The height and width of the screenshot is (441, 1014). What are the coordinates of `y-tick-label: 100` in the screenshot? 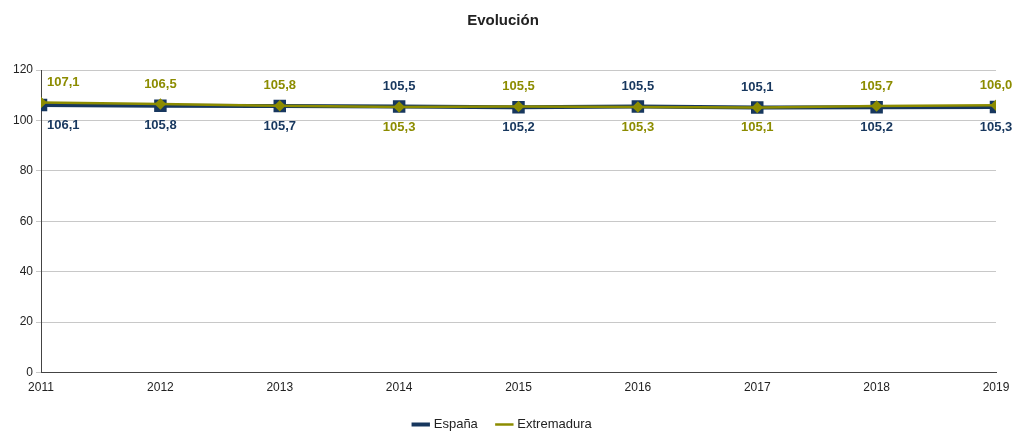 It's located at (23, 119).